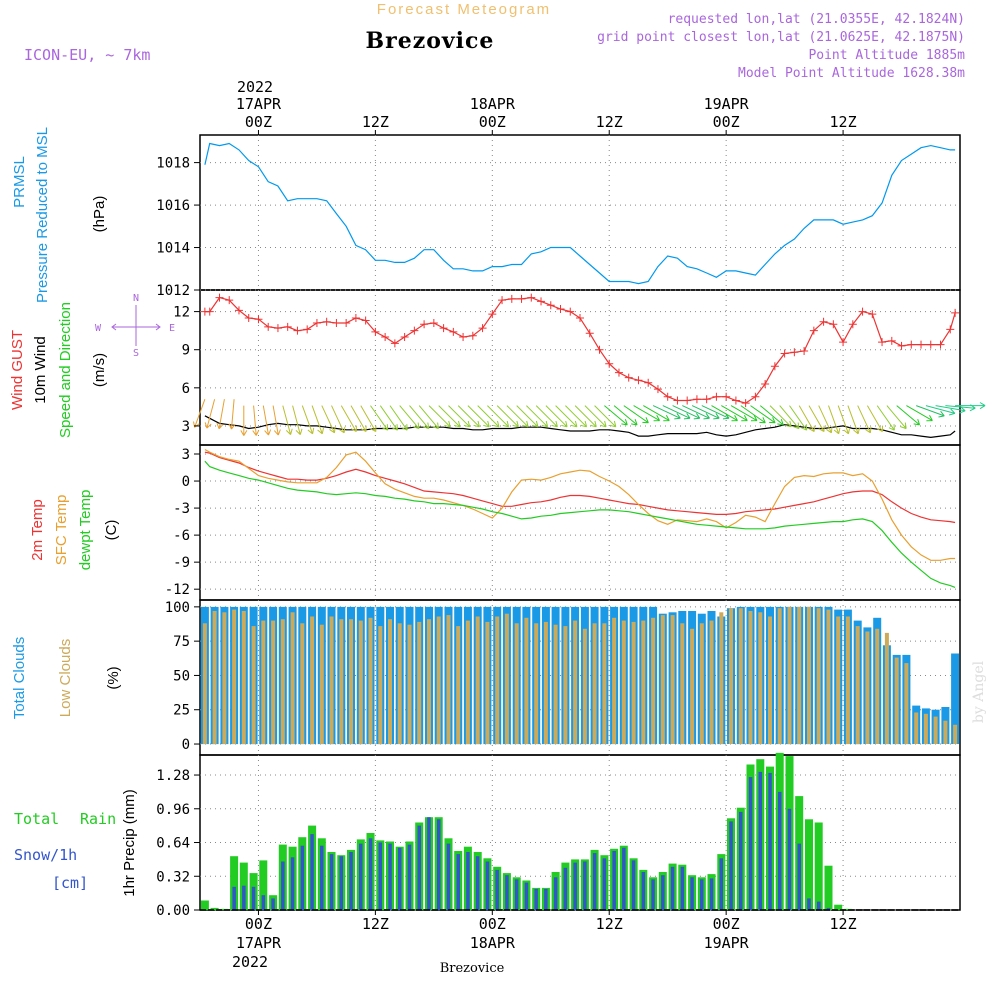 The height and width of the screenshot is (1000, 1000). What do you see at coordinates (430, 41) in the screenshot?
I see `station-title: Brezovice` at bounding box center [430, 41].